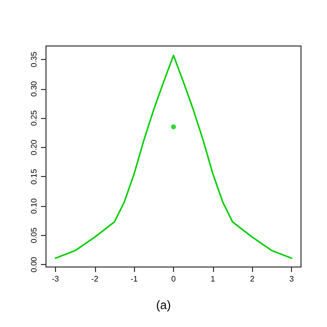  I want to click on y-tick-label: 0.35, so click(34, 59).